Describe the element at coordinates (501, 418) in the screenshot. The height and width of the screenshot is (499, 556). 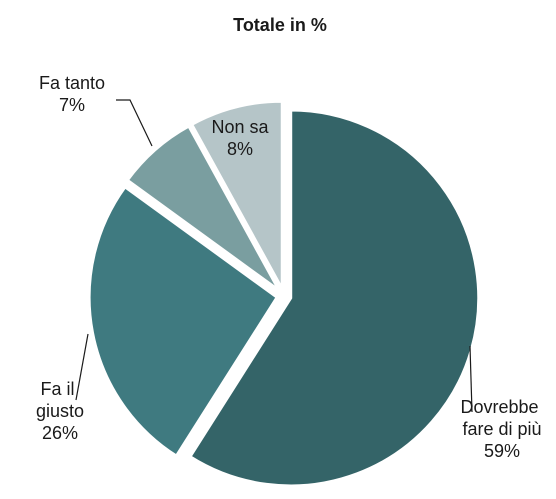
I see `slice-label: Dovrebbe fare di più` at that location.